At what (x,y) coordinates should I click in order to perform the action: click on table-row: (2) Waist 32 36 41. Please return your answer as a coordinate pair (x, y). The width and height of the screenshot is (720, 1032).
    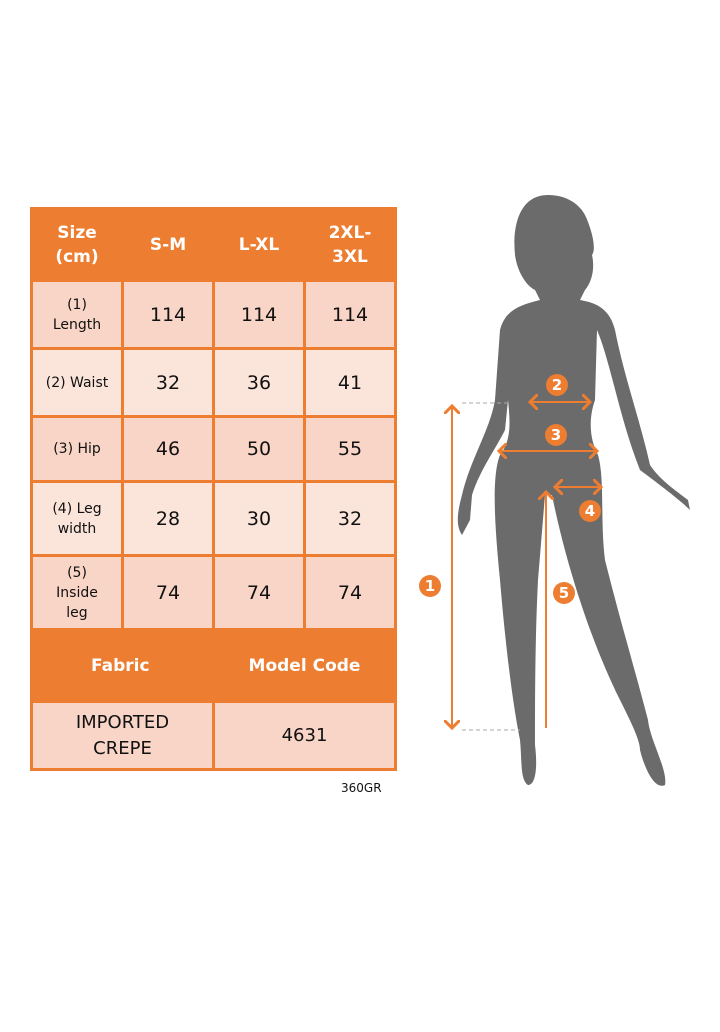
    Looking at the image, I should click on (213, 382).